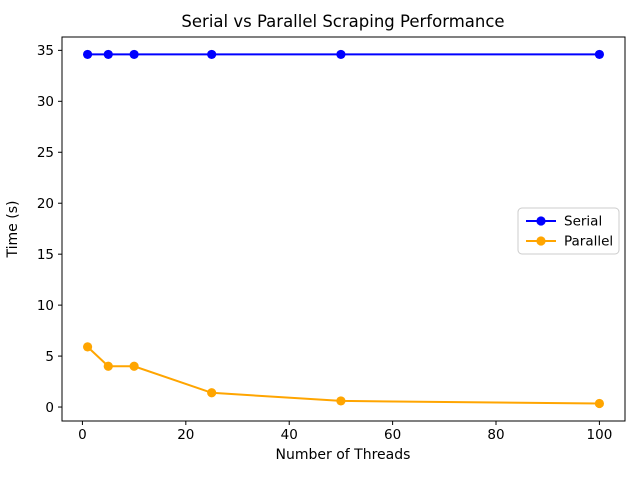 The height and width of the screenshot is (480, 640). What do you see at coordinates (343, 375) in the screenshot?
I see `series-line-parallel` at bounding box center [343, 375].